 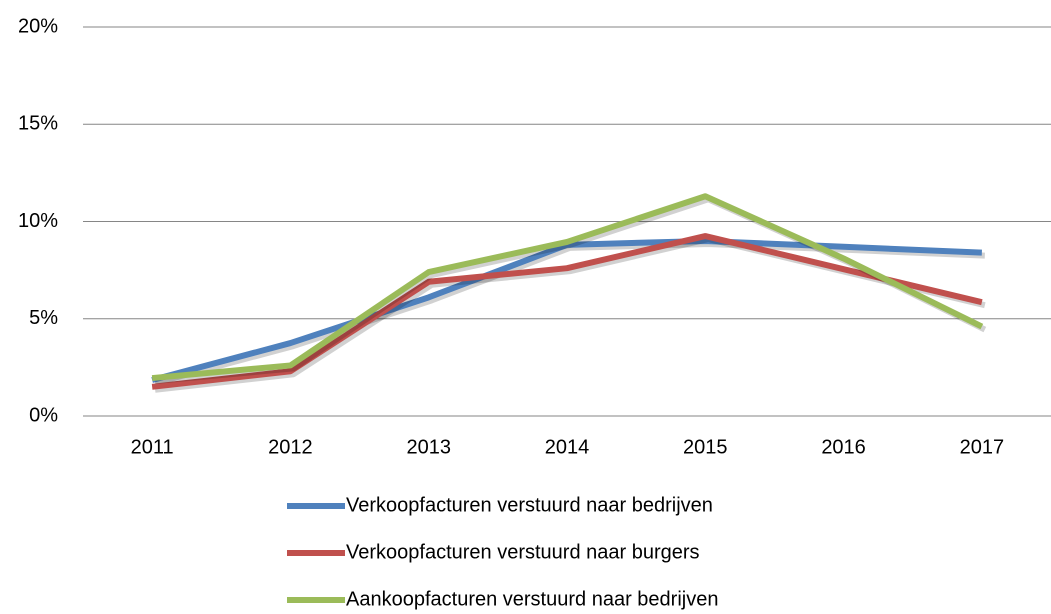 What do you see at coordinates (38, 124) in the screenshot?
I see `y-tick-label: 15%` at bounding box center [38, 124].